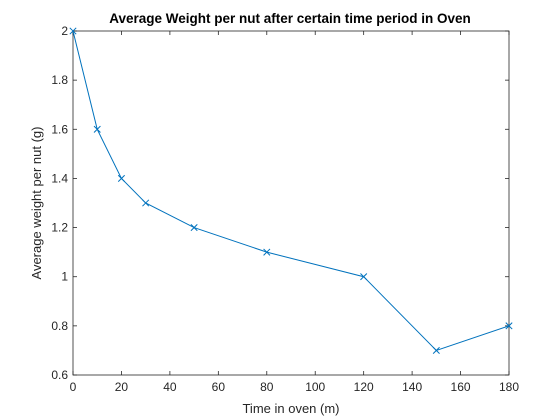 The height and width of the screenshot is (420, 560). What do you see at coordinates (267, 387) in the screenshot?
I see `x-tick-label: 80` at bounding box center [267, 387].